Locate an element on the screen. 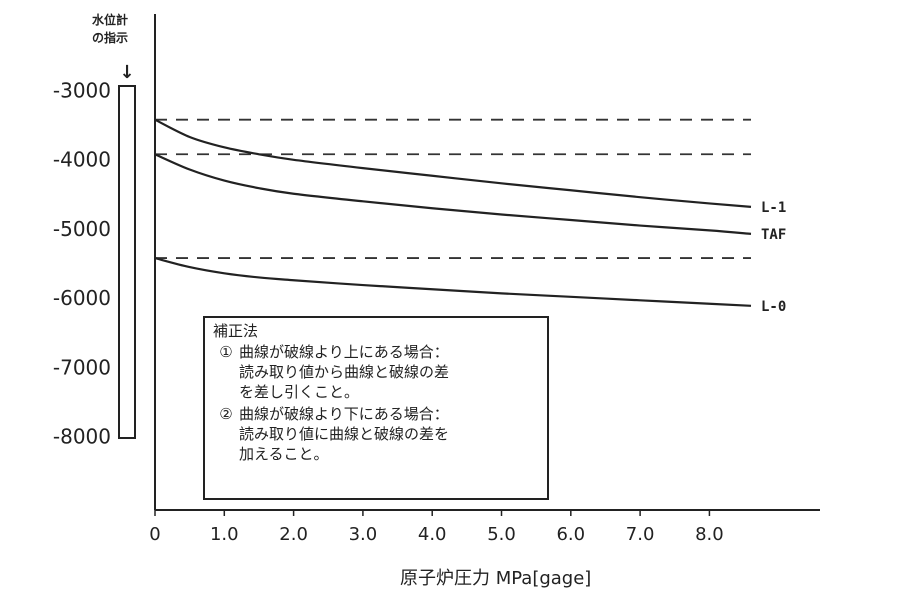 The image size is (907, 596). curve-labels: L-1 TAF L-0 is located at coordinates (773, 257).